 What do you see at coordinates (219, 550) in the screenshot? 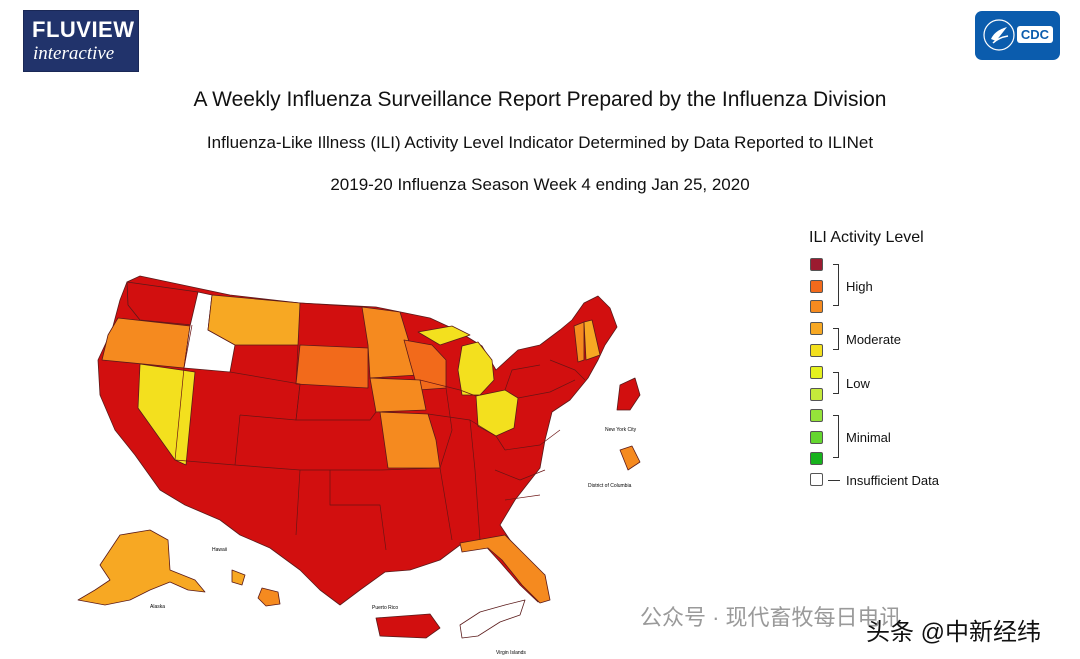
I see `label-hawaii: Hawaii` at bounding box center [219, 550].